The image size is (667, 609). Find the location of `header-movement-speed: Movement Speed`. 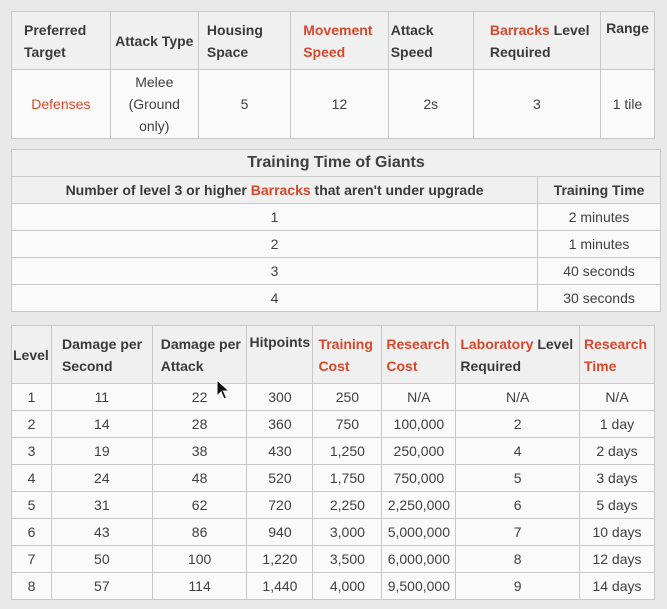

header-movement-speed: Movement Speed is located at coordinates (339, 40).